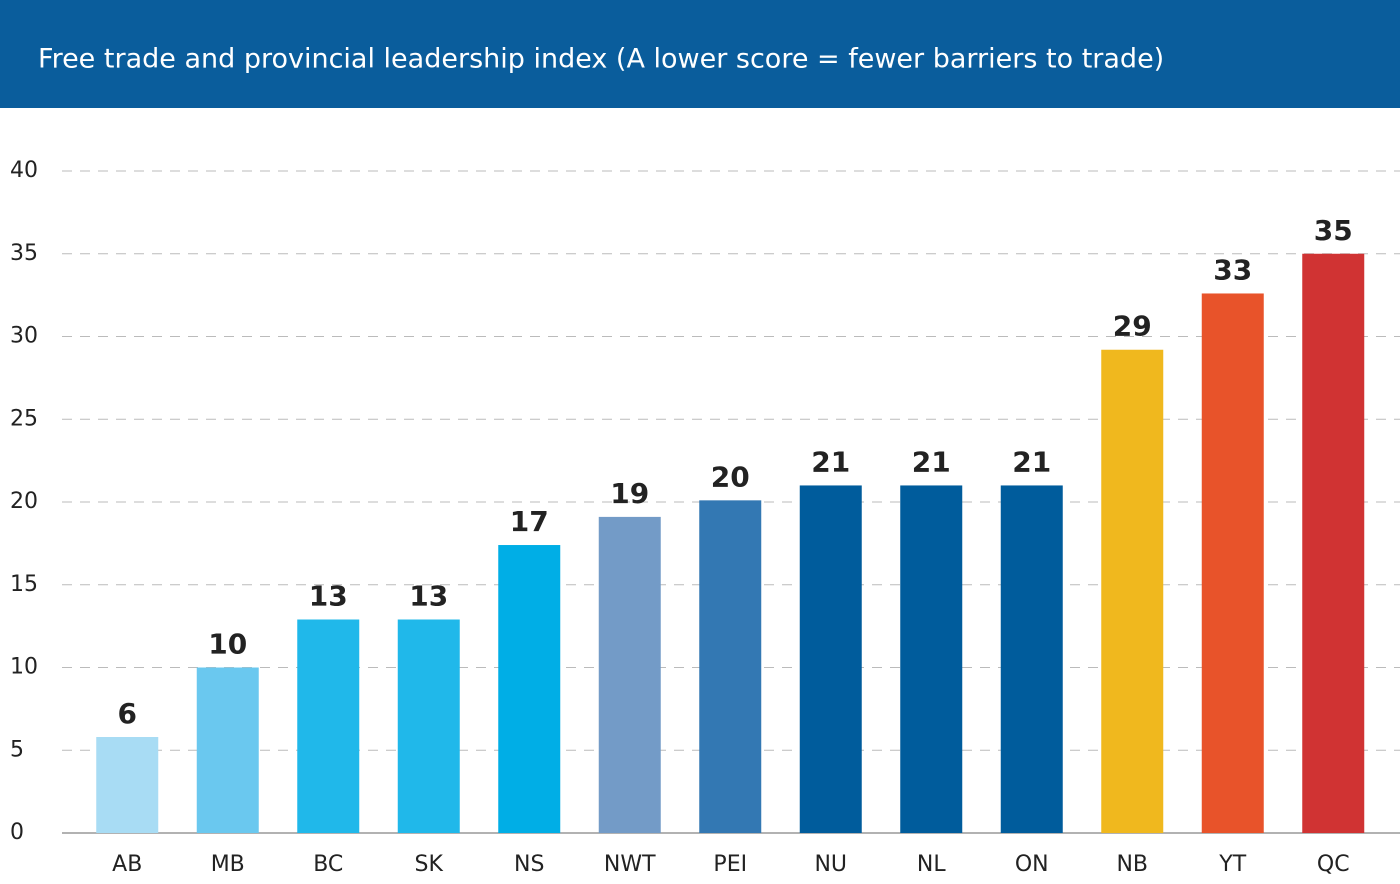 Image resolution: width=1400 pixels, height=884 pixels. Describe the element at coordinates (529, 864) in the screenshot. I see `x-tick-label: NS` at that location.